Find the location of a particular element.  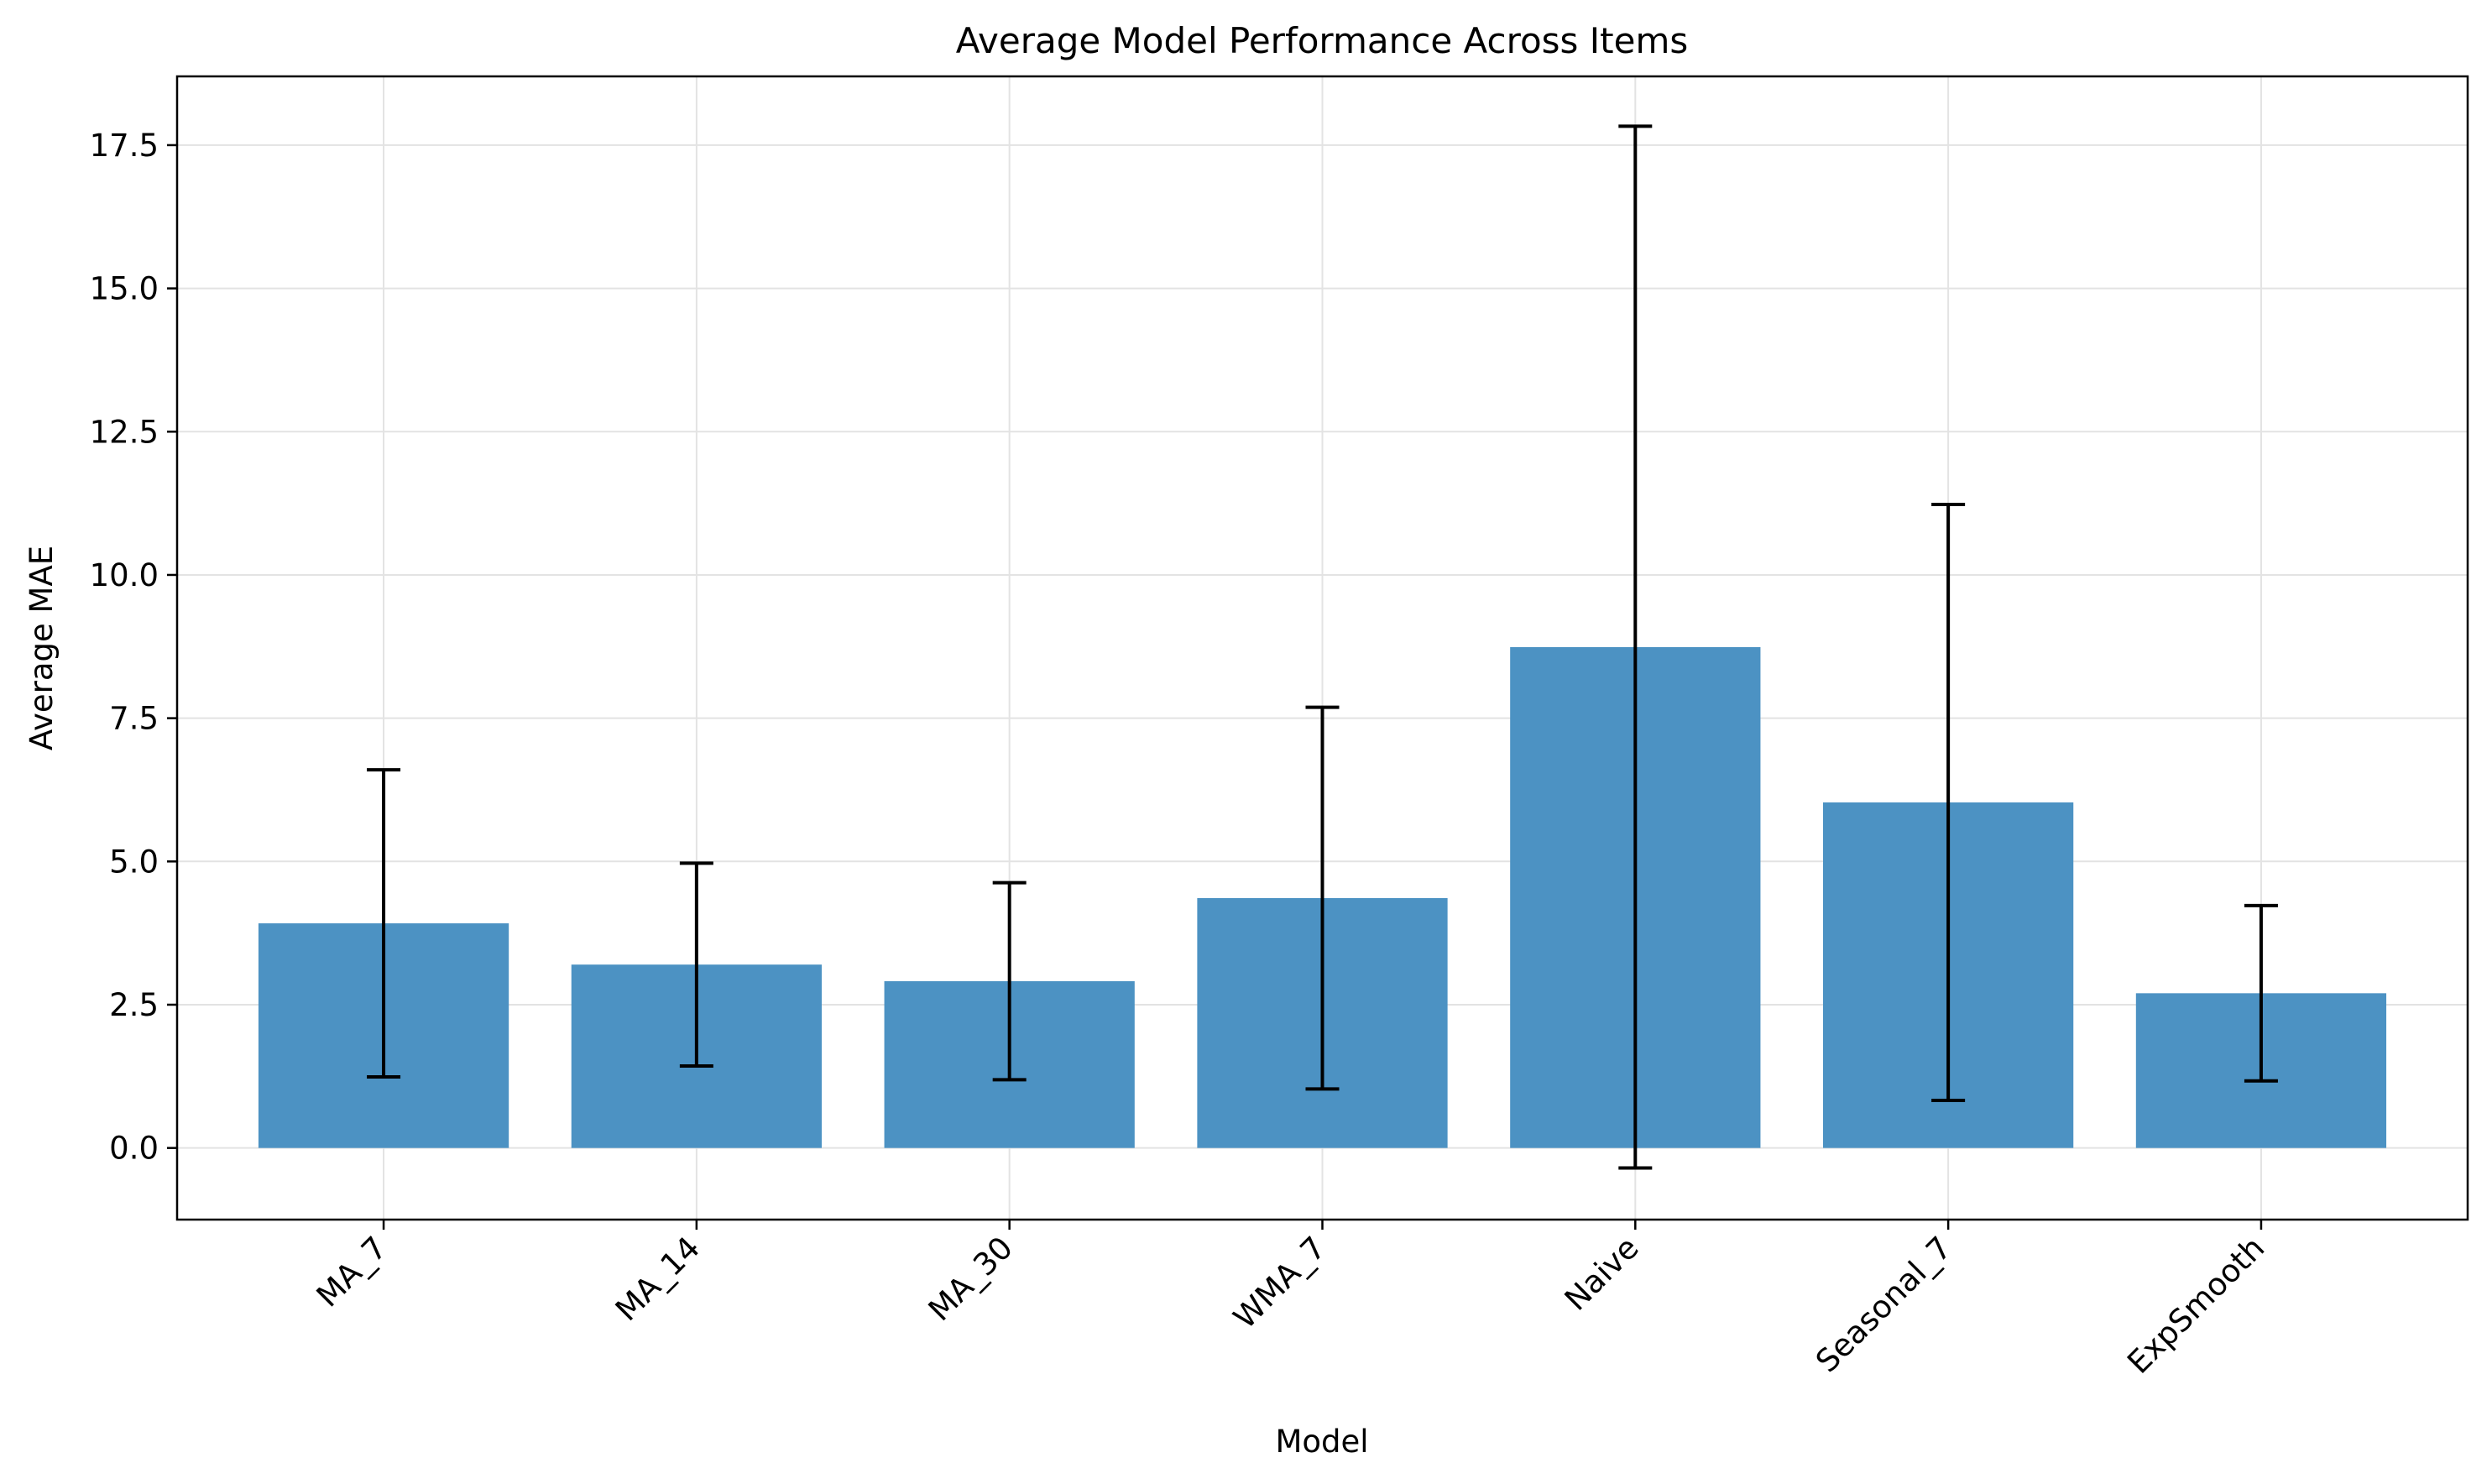

y-tick-label: 0.0 is located at coordinates (134, 1149).